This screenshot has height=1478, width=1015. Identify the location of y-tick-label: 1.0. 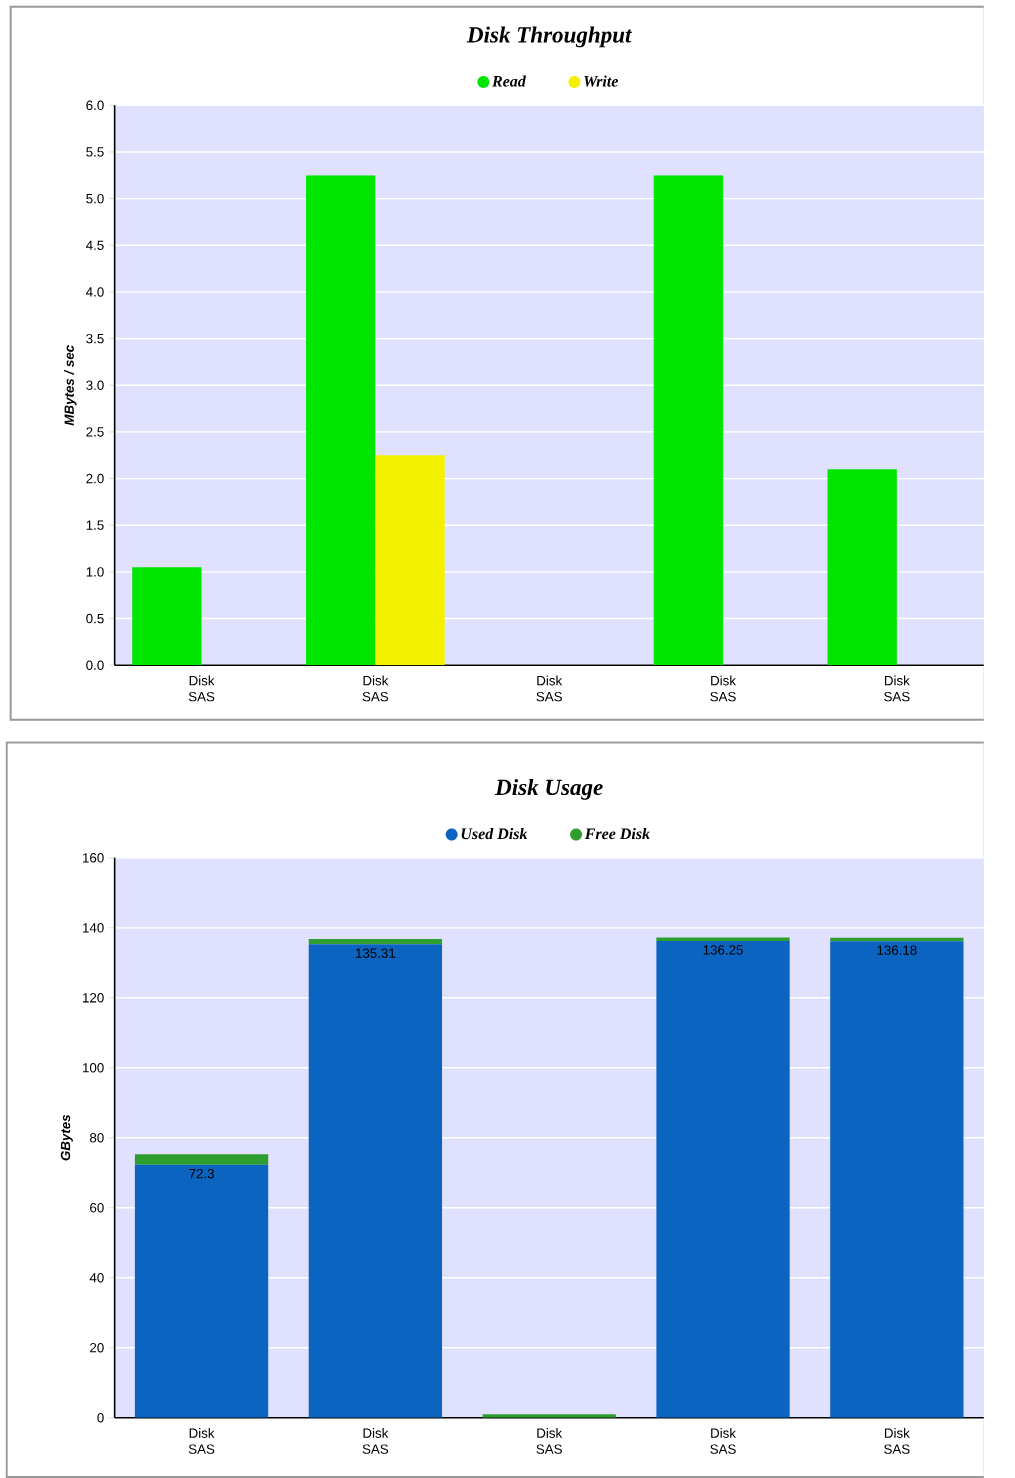
(95, 572).